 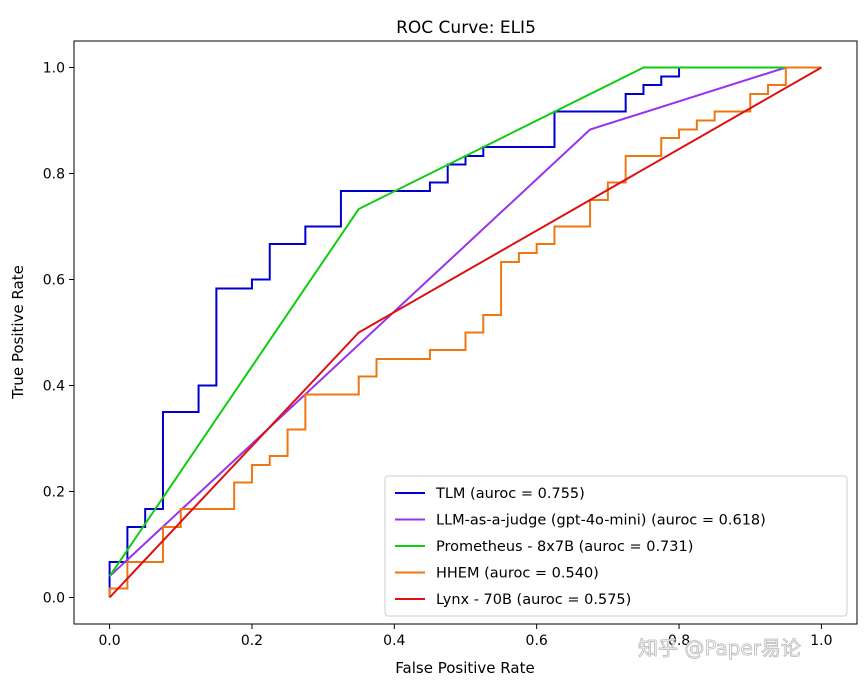 I want to click on x-axis-label: False Positive Rate, so click(x=464, y=668).